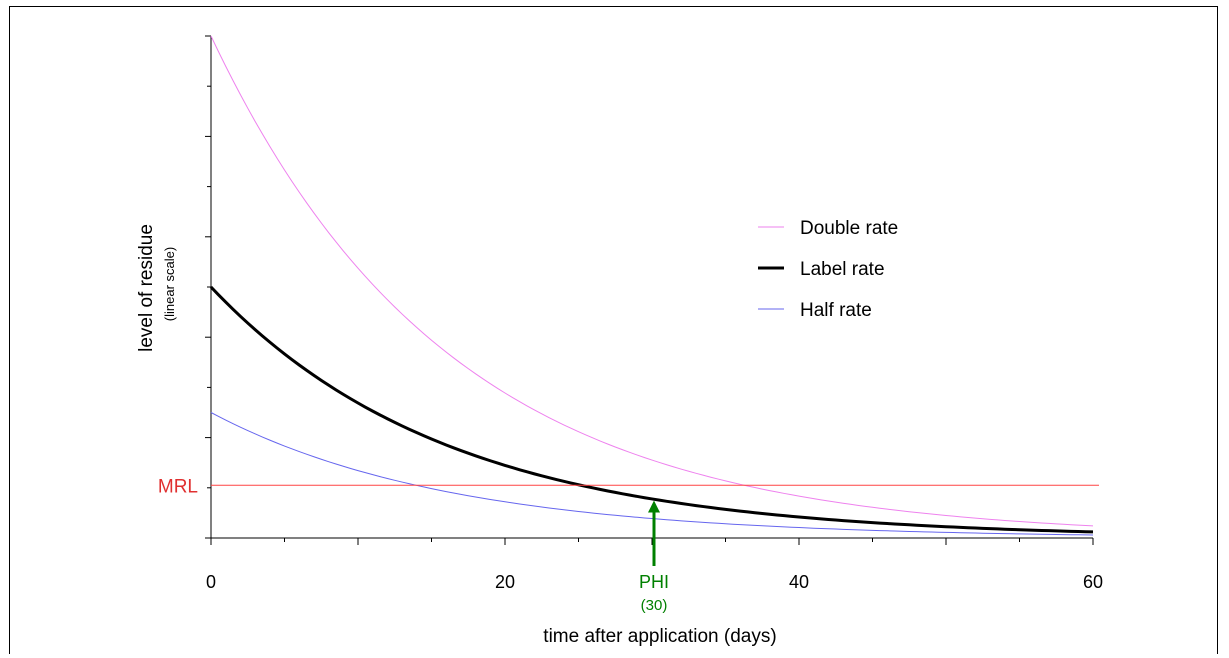  I want to click on x-tick-label: 0, so click(211, 582).